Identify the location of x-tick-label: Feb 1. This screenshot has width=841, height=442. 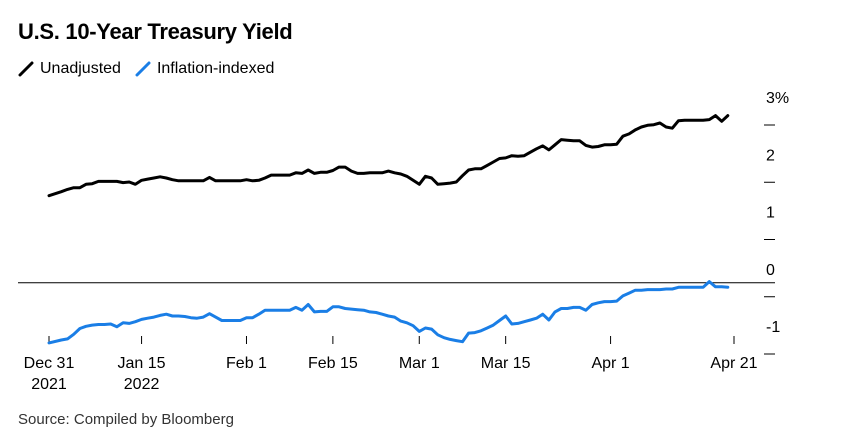
(246, 363).